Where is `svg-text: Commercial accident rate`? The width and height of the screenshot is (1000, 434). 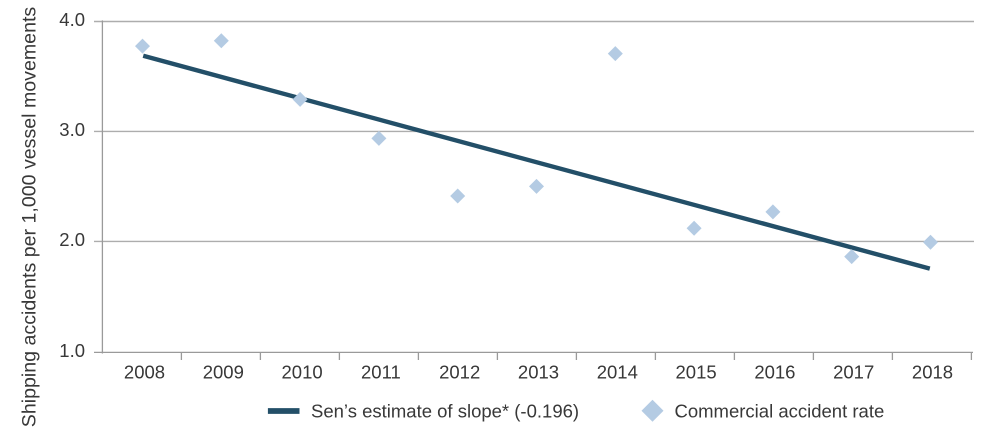 svg-text: Commercial accident rate is located at coordinates (780, 410).